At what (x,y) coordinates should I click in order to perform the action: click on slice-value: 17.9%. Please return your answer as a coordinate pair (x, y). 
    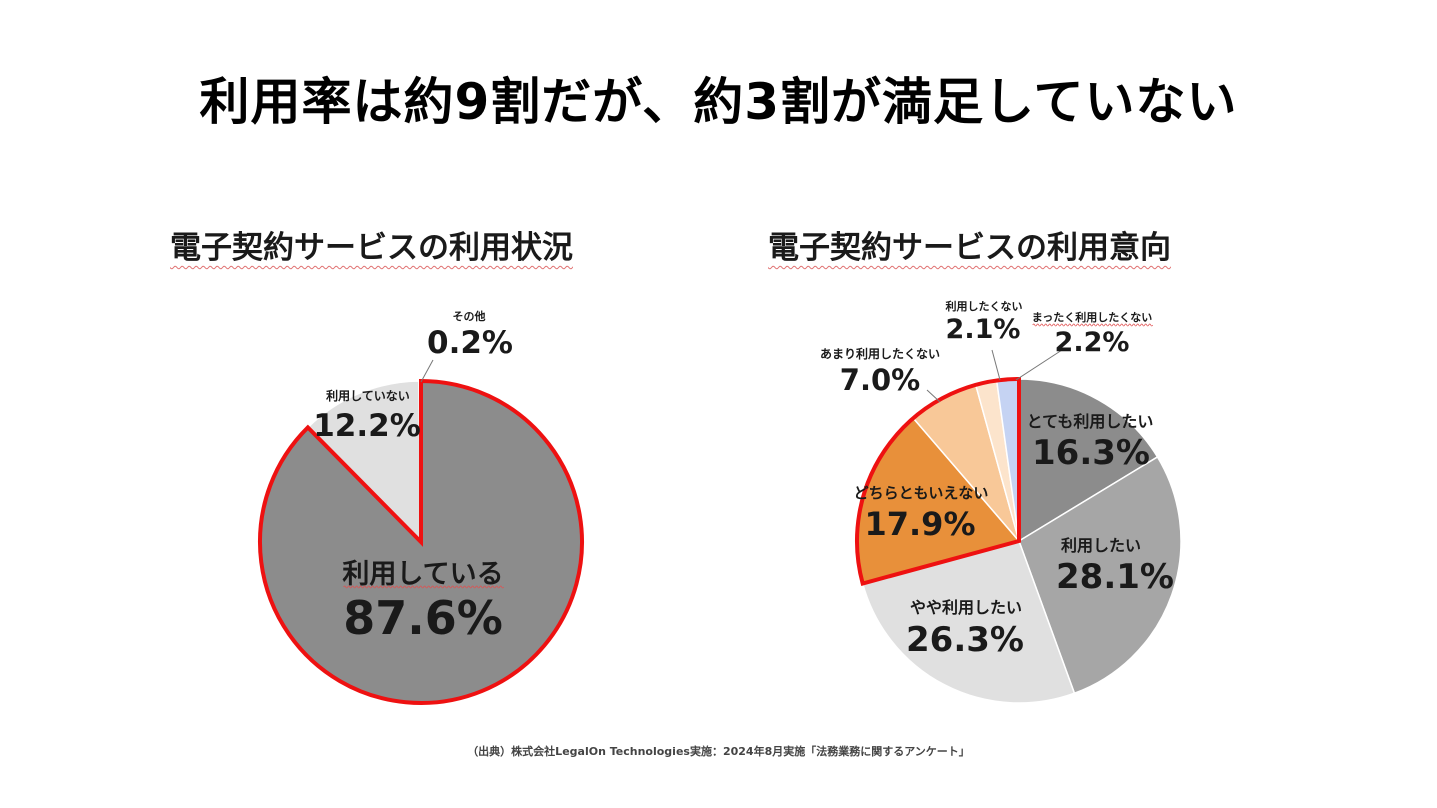
    Looking at the image, I should click on (919, 524).